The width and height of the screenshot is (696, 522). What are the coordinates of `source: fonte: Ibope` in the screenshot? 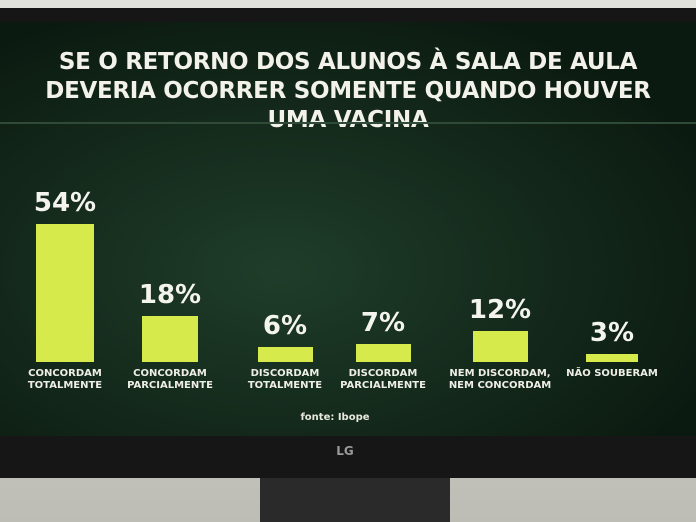 It's located at (335, 417).